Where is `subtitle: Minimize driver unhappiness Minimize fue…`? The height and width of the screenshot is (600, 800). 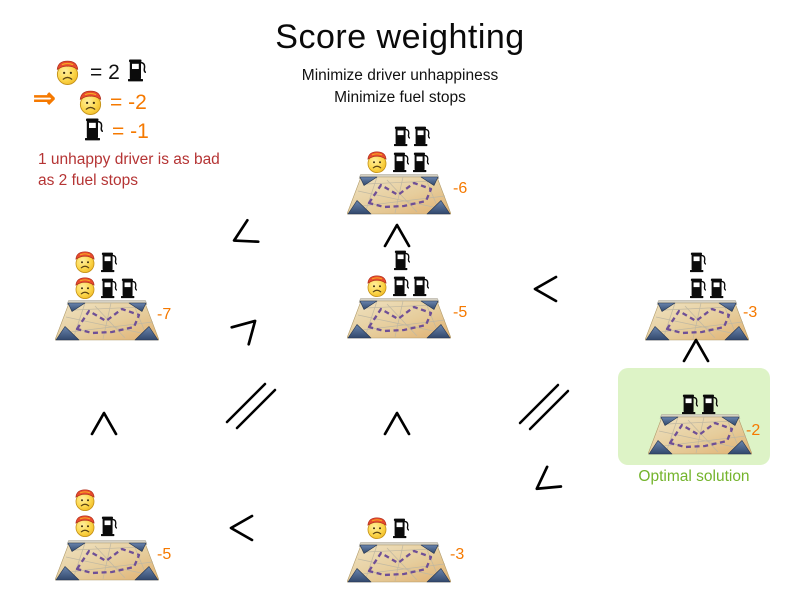 subtitle: Minimize driver unhappiness Minimize fue… is located at coordinates (400, 87).